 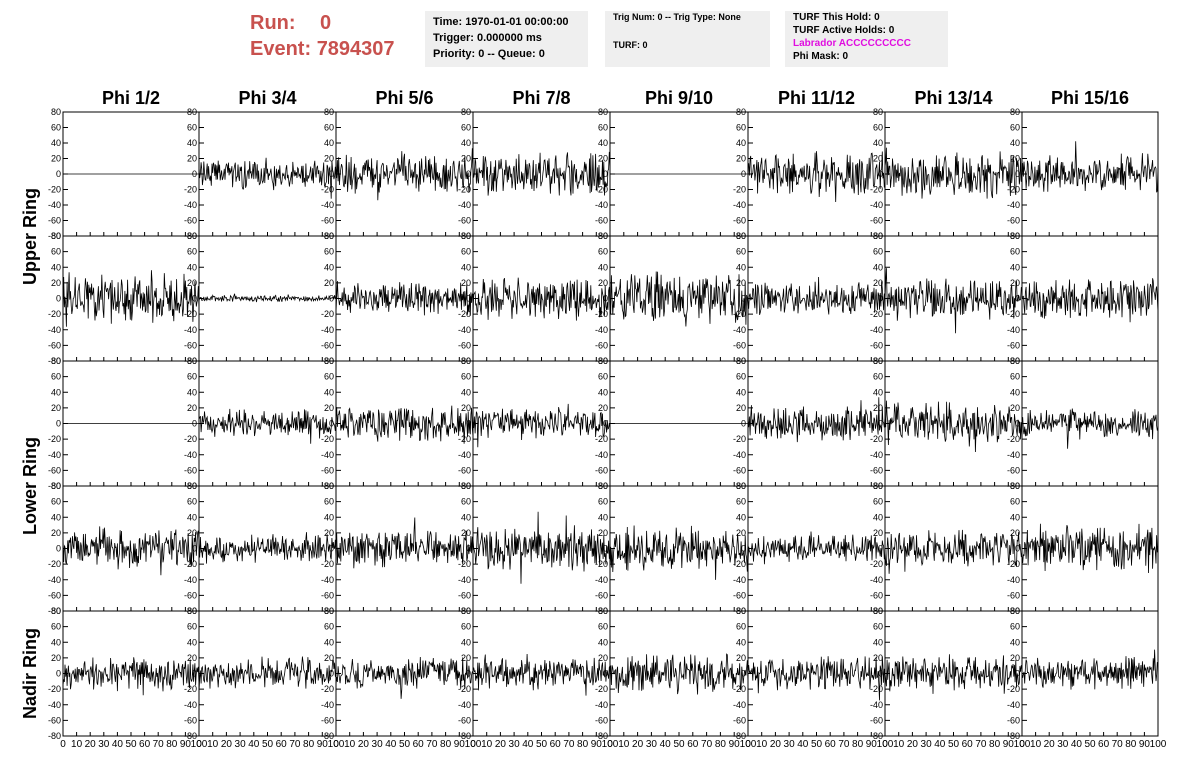 What do you see at coordinates (30, 486) in the screenshot?
I see `ring-label: Lower Ring` at bounding box center [30, 486].